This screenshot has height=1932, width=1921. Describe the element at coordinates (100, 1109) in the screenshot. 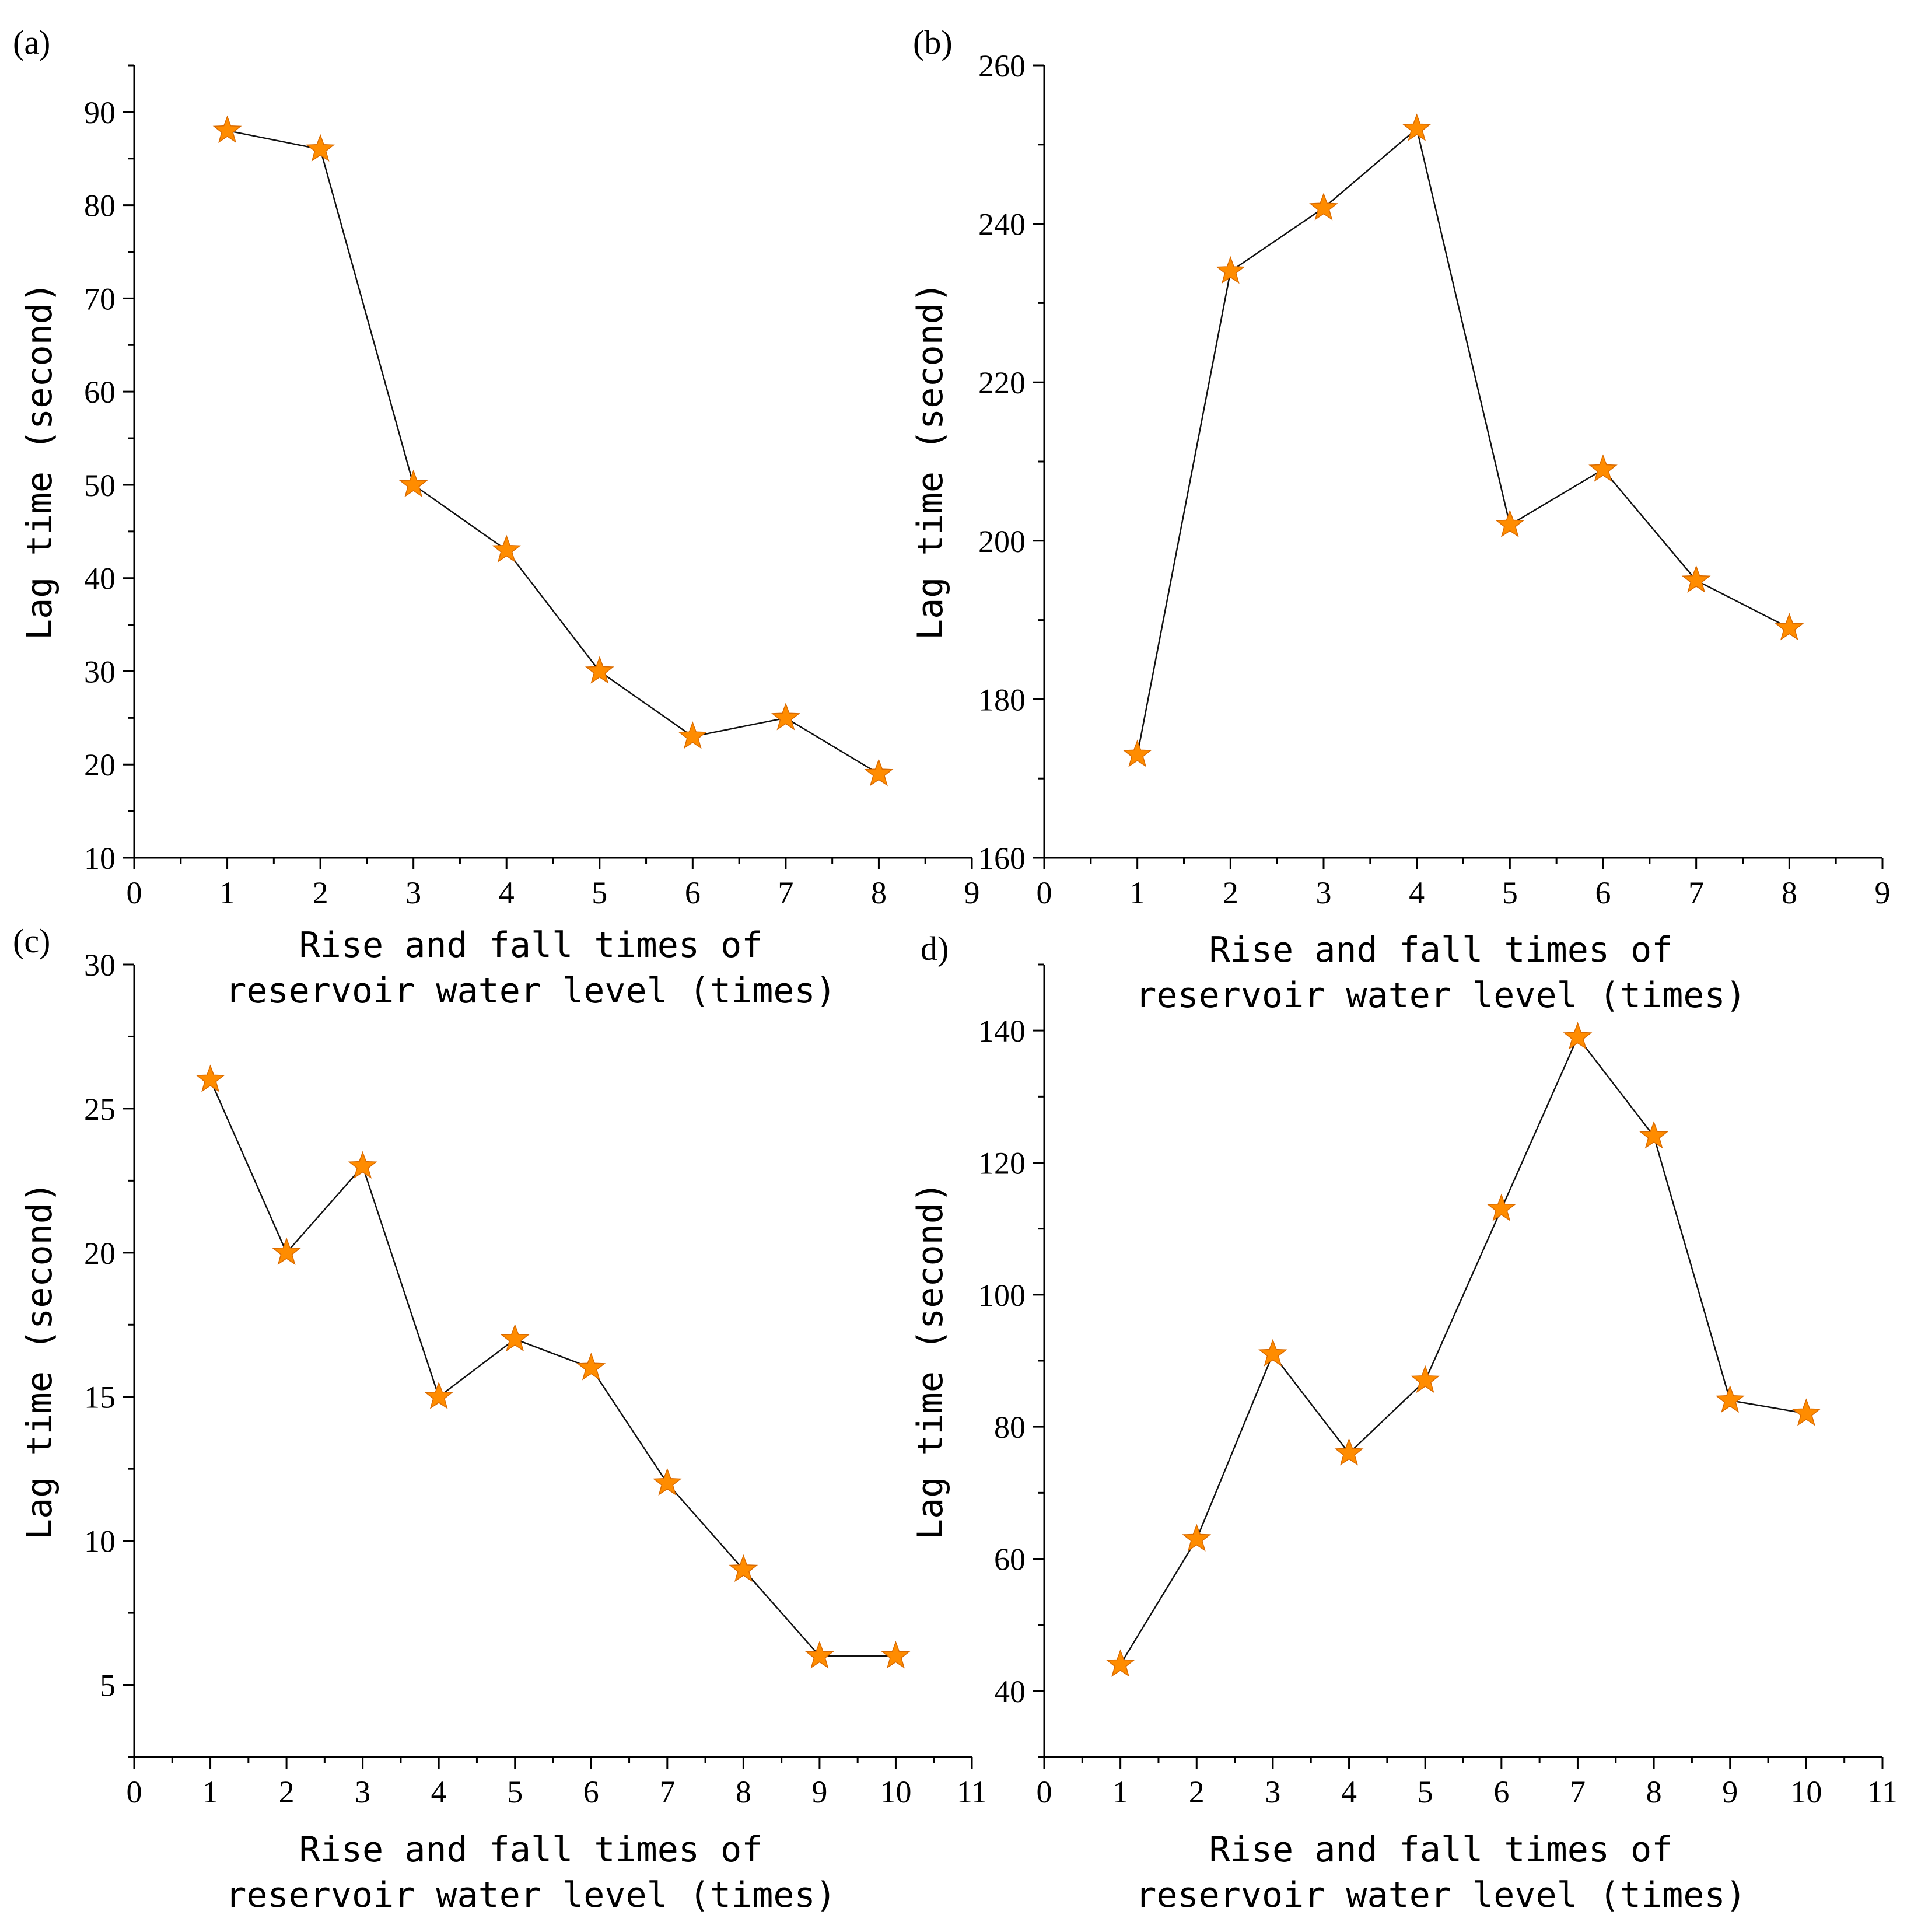

I see `y-tick-label: 25` at that location.